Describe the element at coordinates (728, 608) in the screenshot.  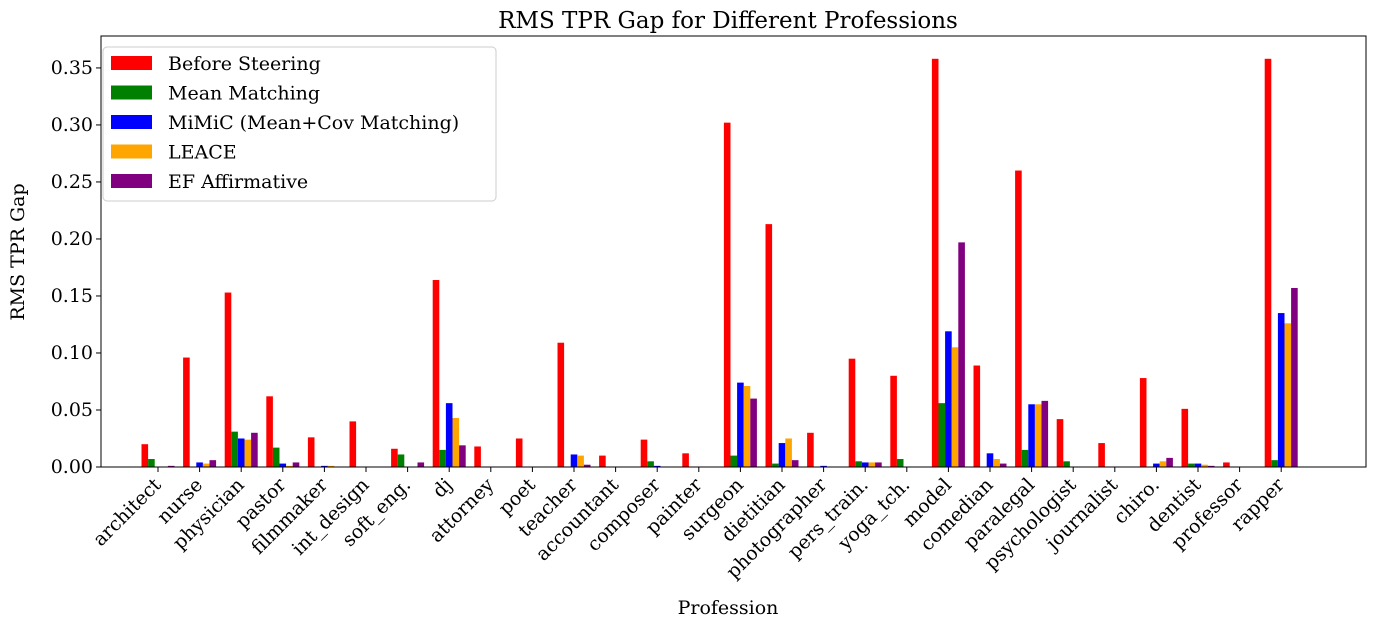
I see `x-axis-title: Profession` at that location.